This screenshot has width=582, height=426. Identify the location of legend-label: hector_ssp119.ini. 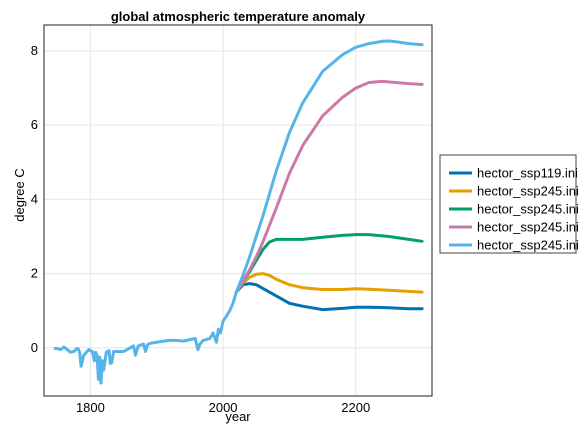
(527, 173).